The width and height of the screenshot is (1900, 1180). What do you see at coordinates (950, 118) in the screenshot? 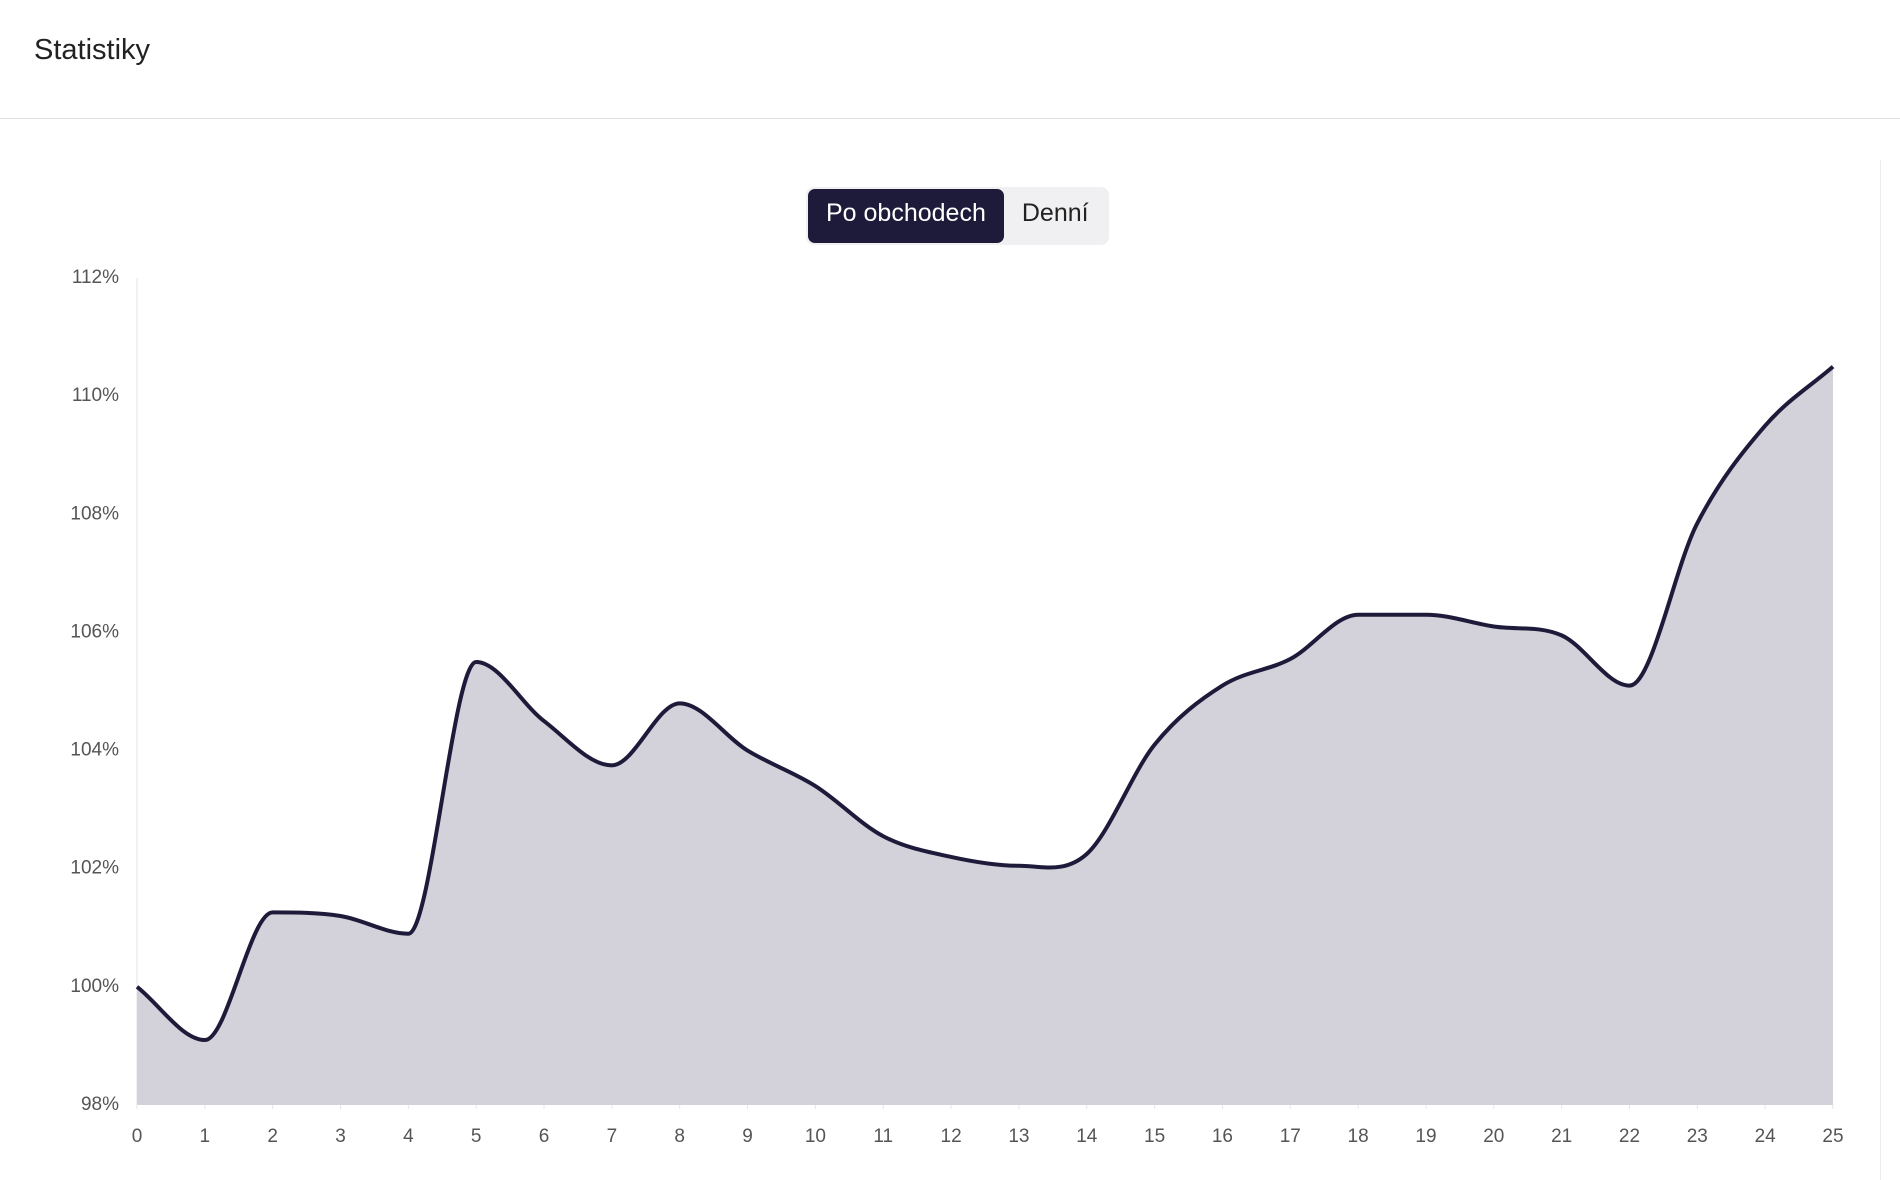
I see `header-divider` at bounding box center [950, 118].